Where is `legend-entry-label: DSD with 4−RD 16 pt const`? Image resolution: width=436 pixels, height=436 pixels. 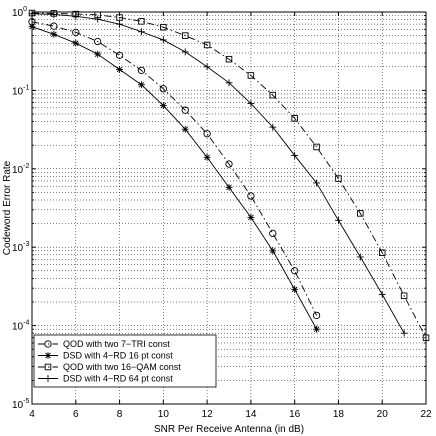 legend-entry-label: DSD with 4−RD 16 pt const is located at coordinates (118, 356).